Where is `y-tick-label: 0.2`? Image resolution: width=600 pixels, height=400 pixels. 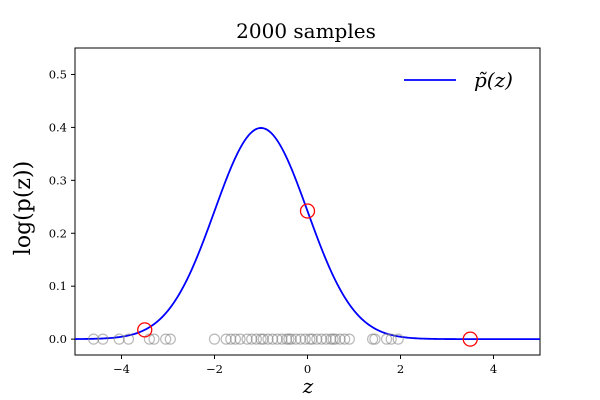 y-tick-label: 0.2 is located at coordinates (58, 233).